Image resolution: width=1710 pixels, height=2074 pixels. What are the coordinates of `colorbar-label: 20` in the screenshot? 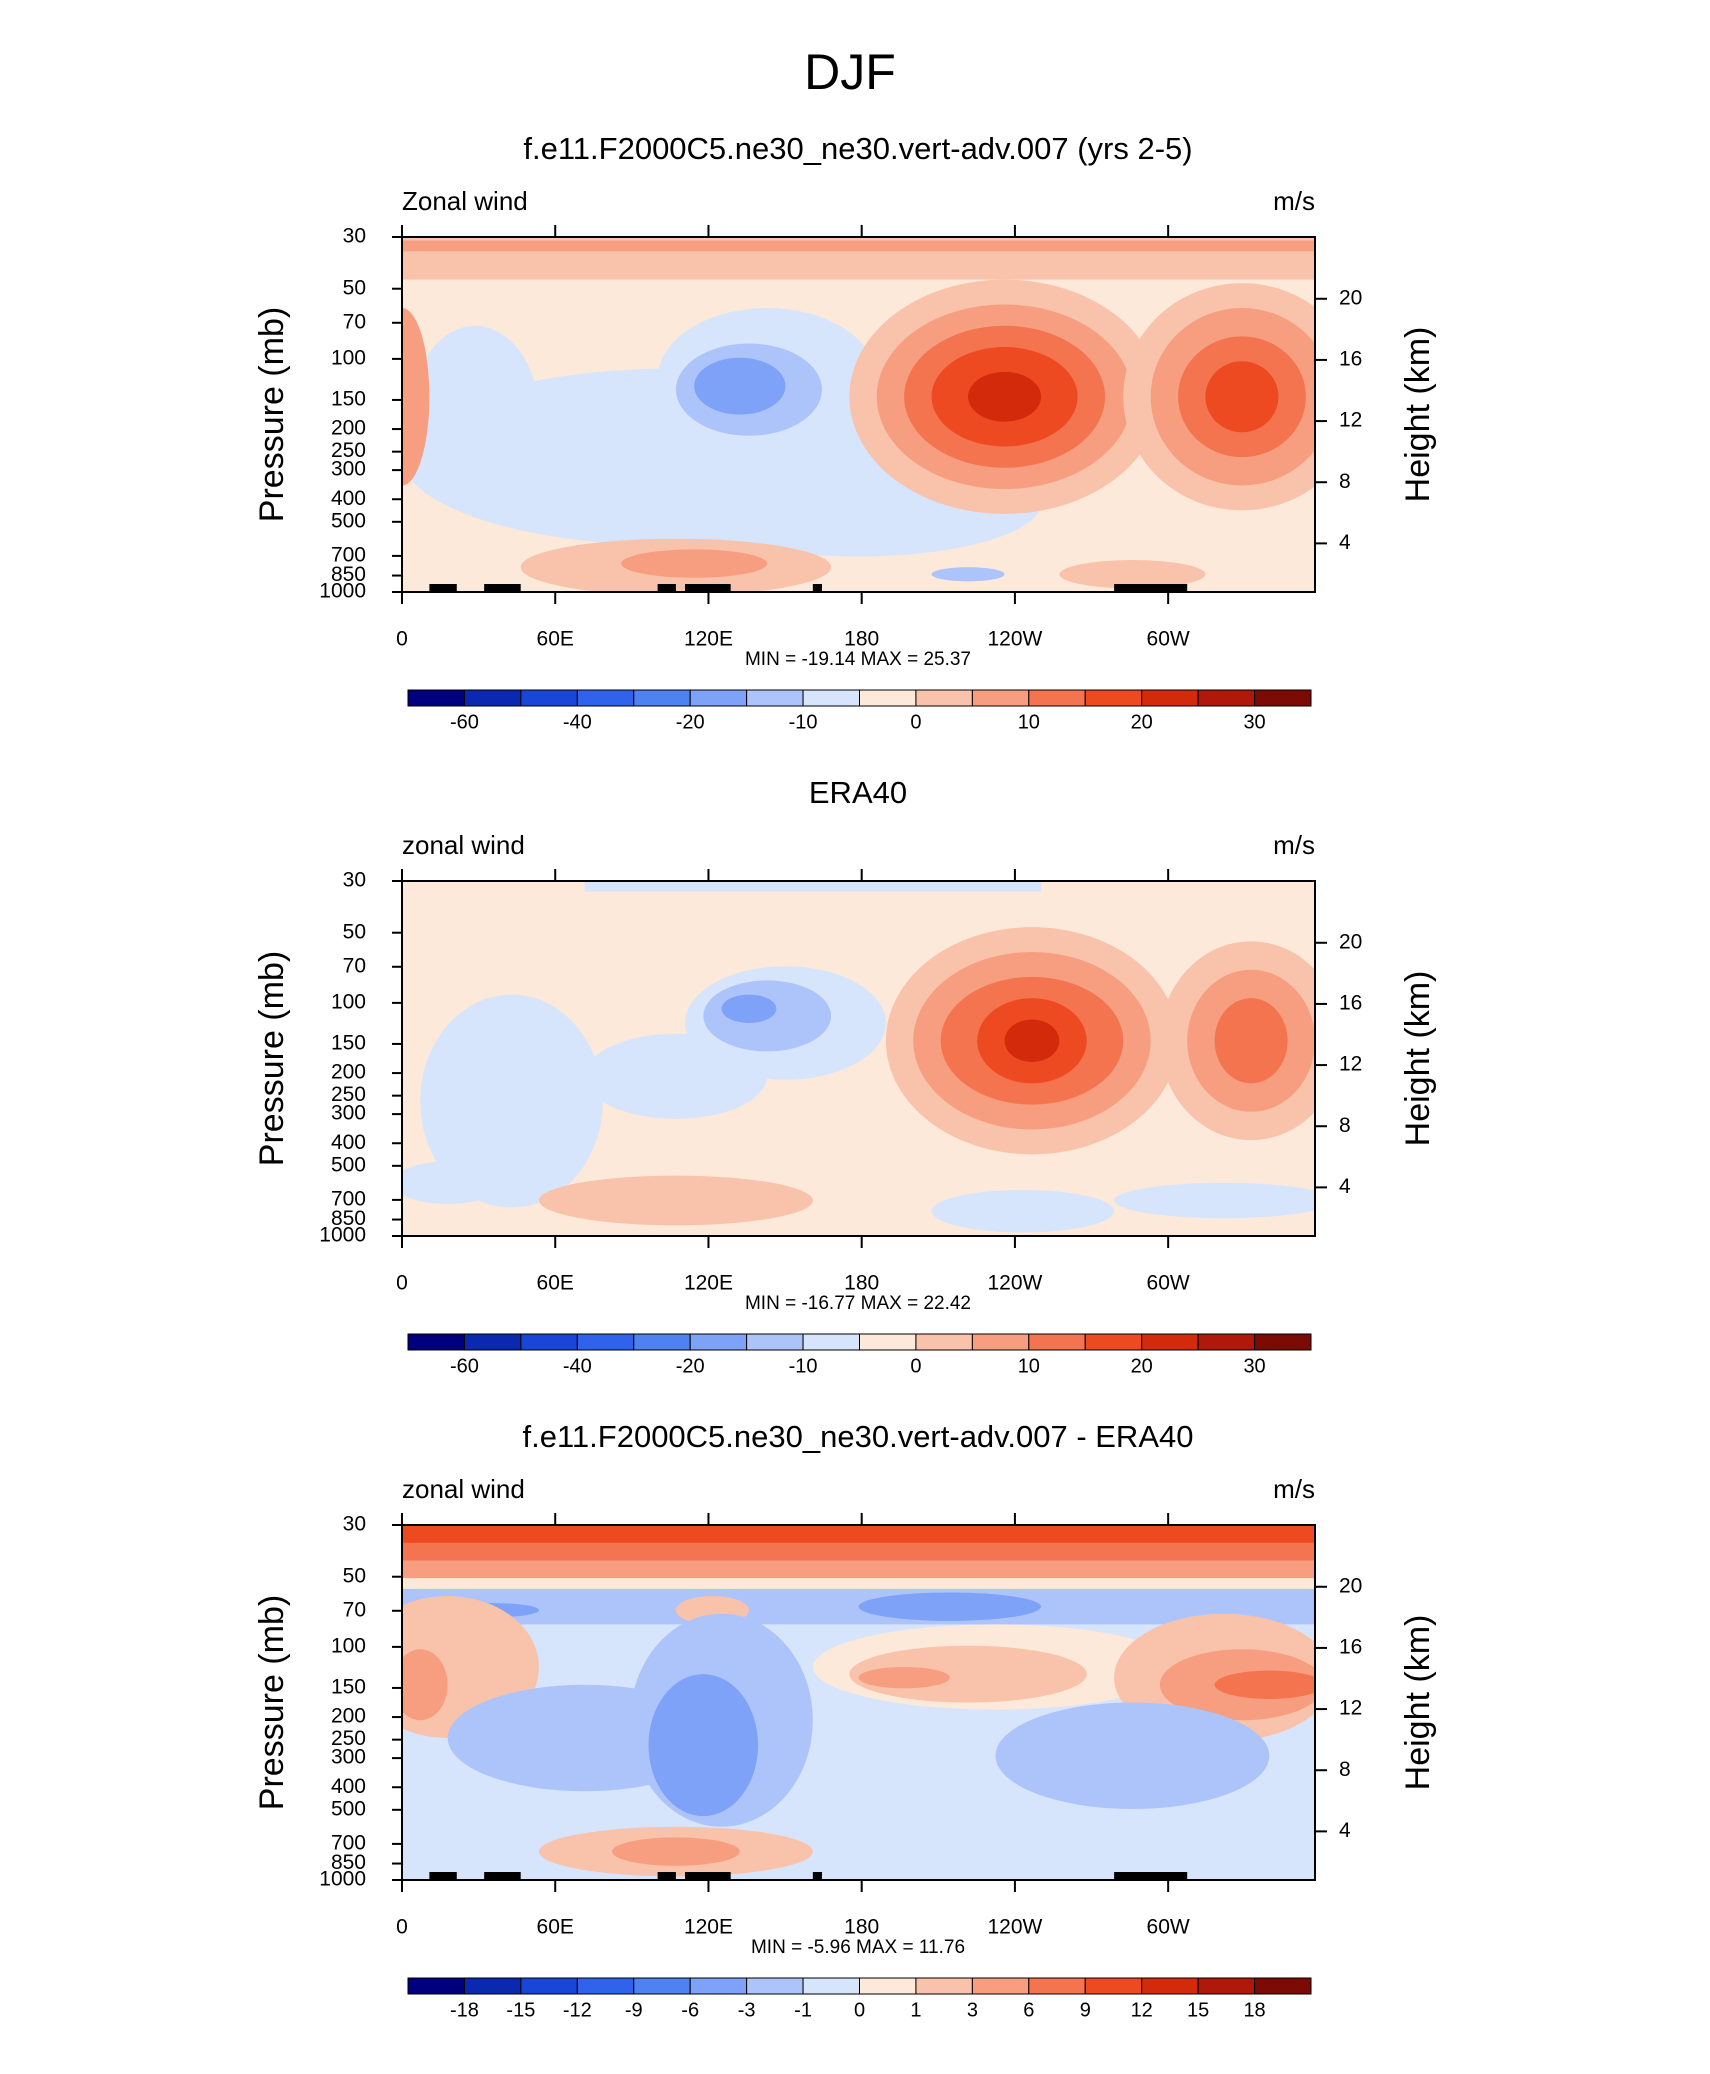 It's located at (1142, 722).